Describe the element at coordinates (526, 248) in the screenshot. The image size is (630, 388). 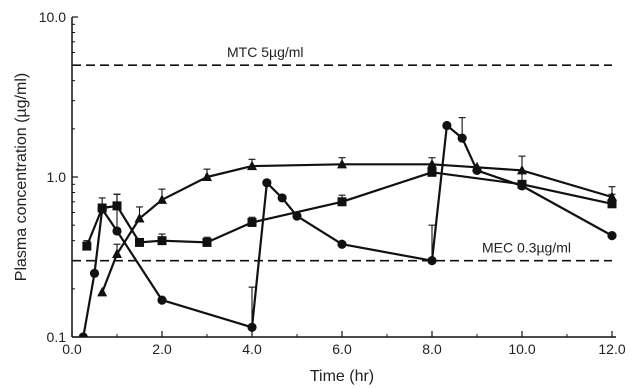
I see `reference-line-label: MEC 0.3µg/ml` at that location.